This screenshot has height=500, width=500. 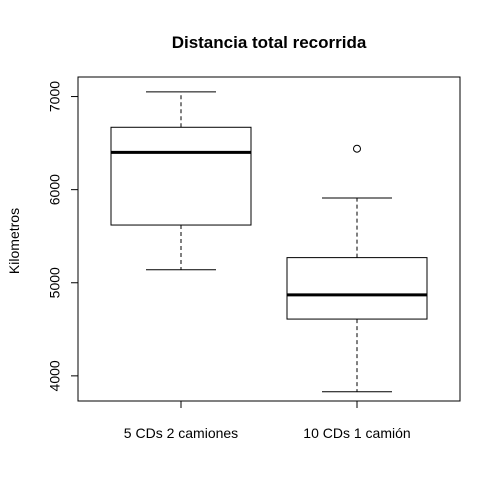 I want to click on x-tick-label: 10 CDs 1 camión, so click(x=356, y=433).